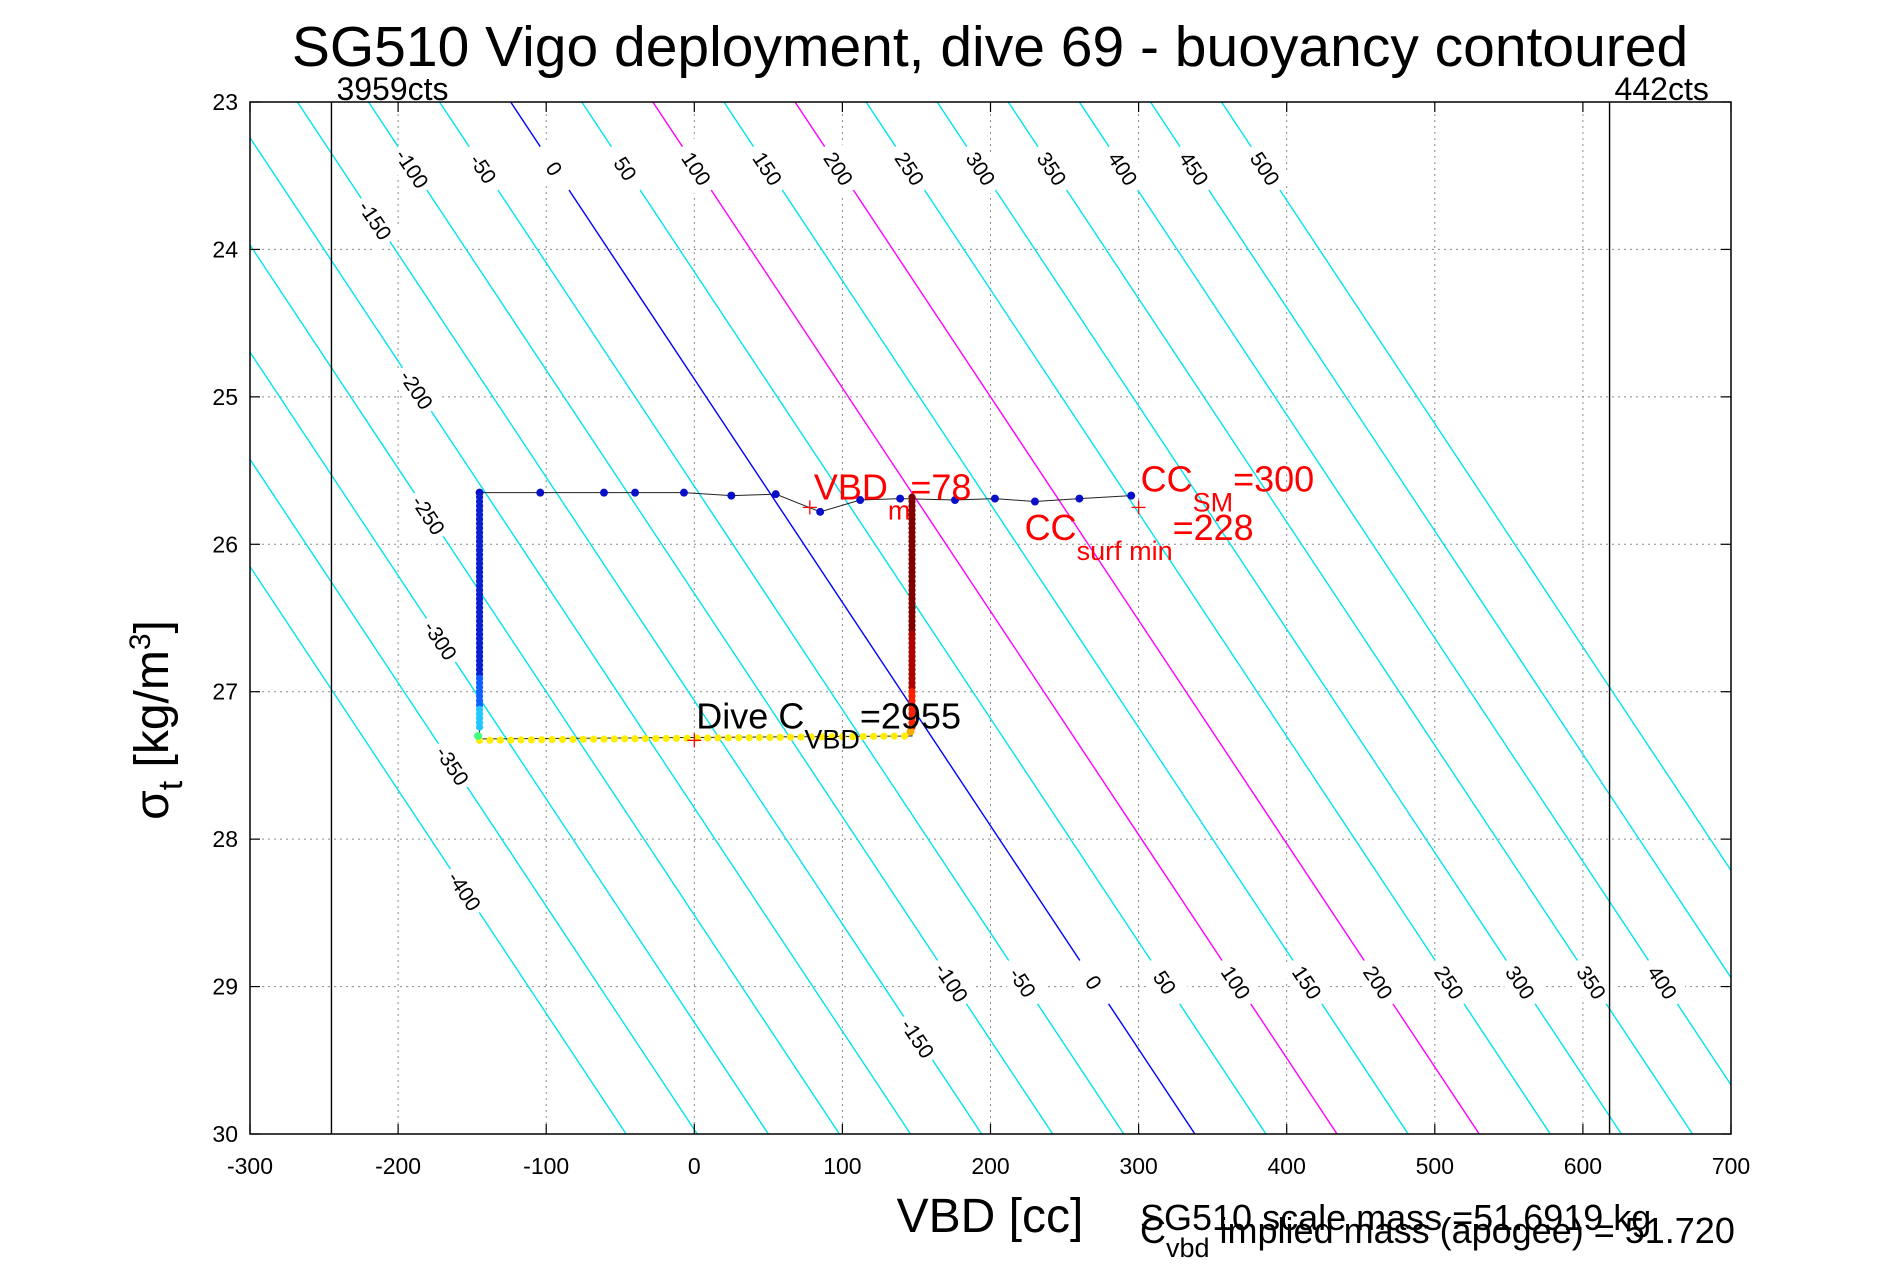 The width and height of the screenshot is (1891, 1267). I want to click on dive-trajectory, so click(805, 616).